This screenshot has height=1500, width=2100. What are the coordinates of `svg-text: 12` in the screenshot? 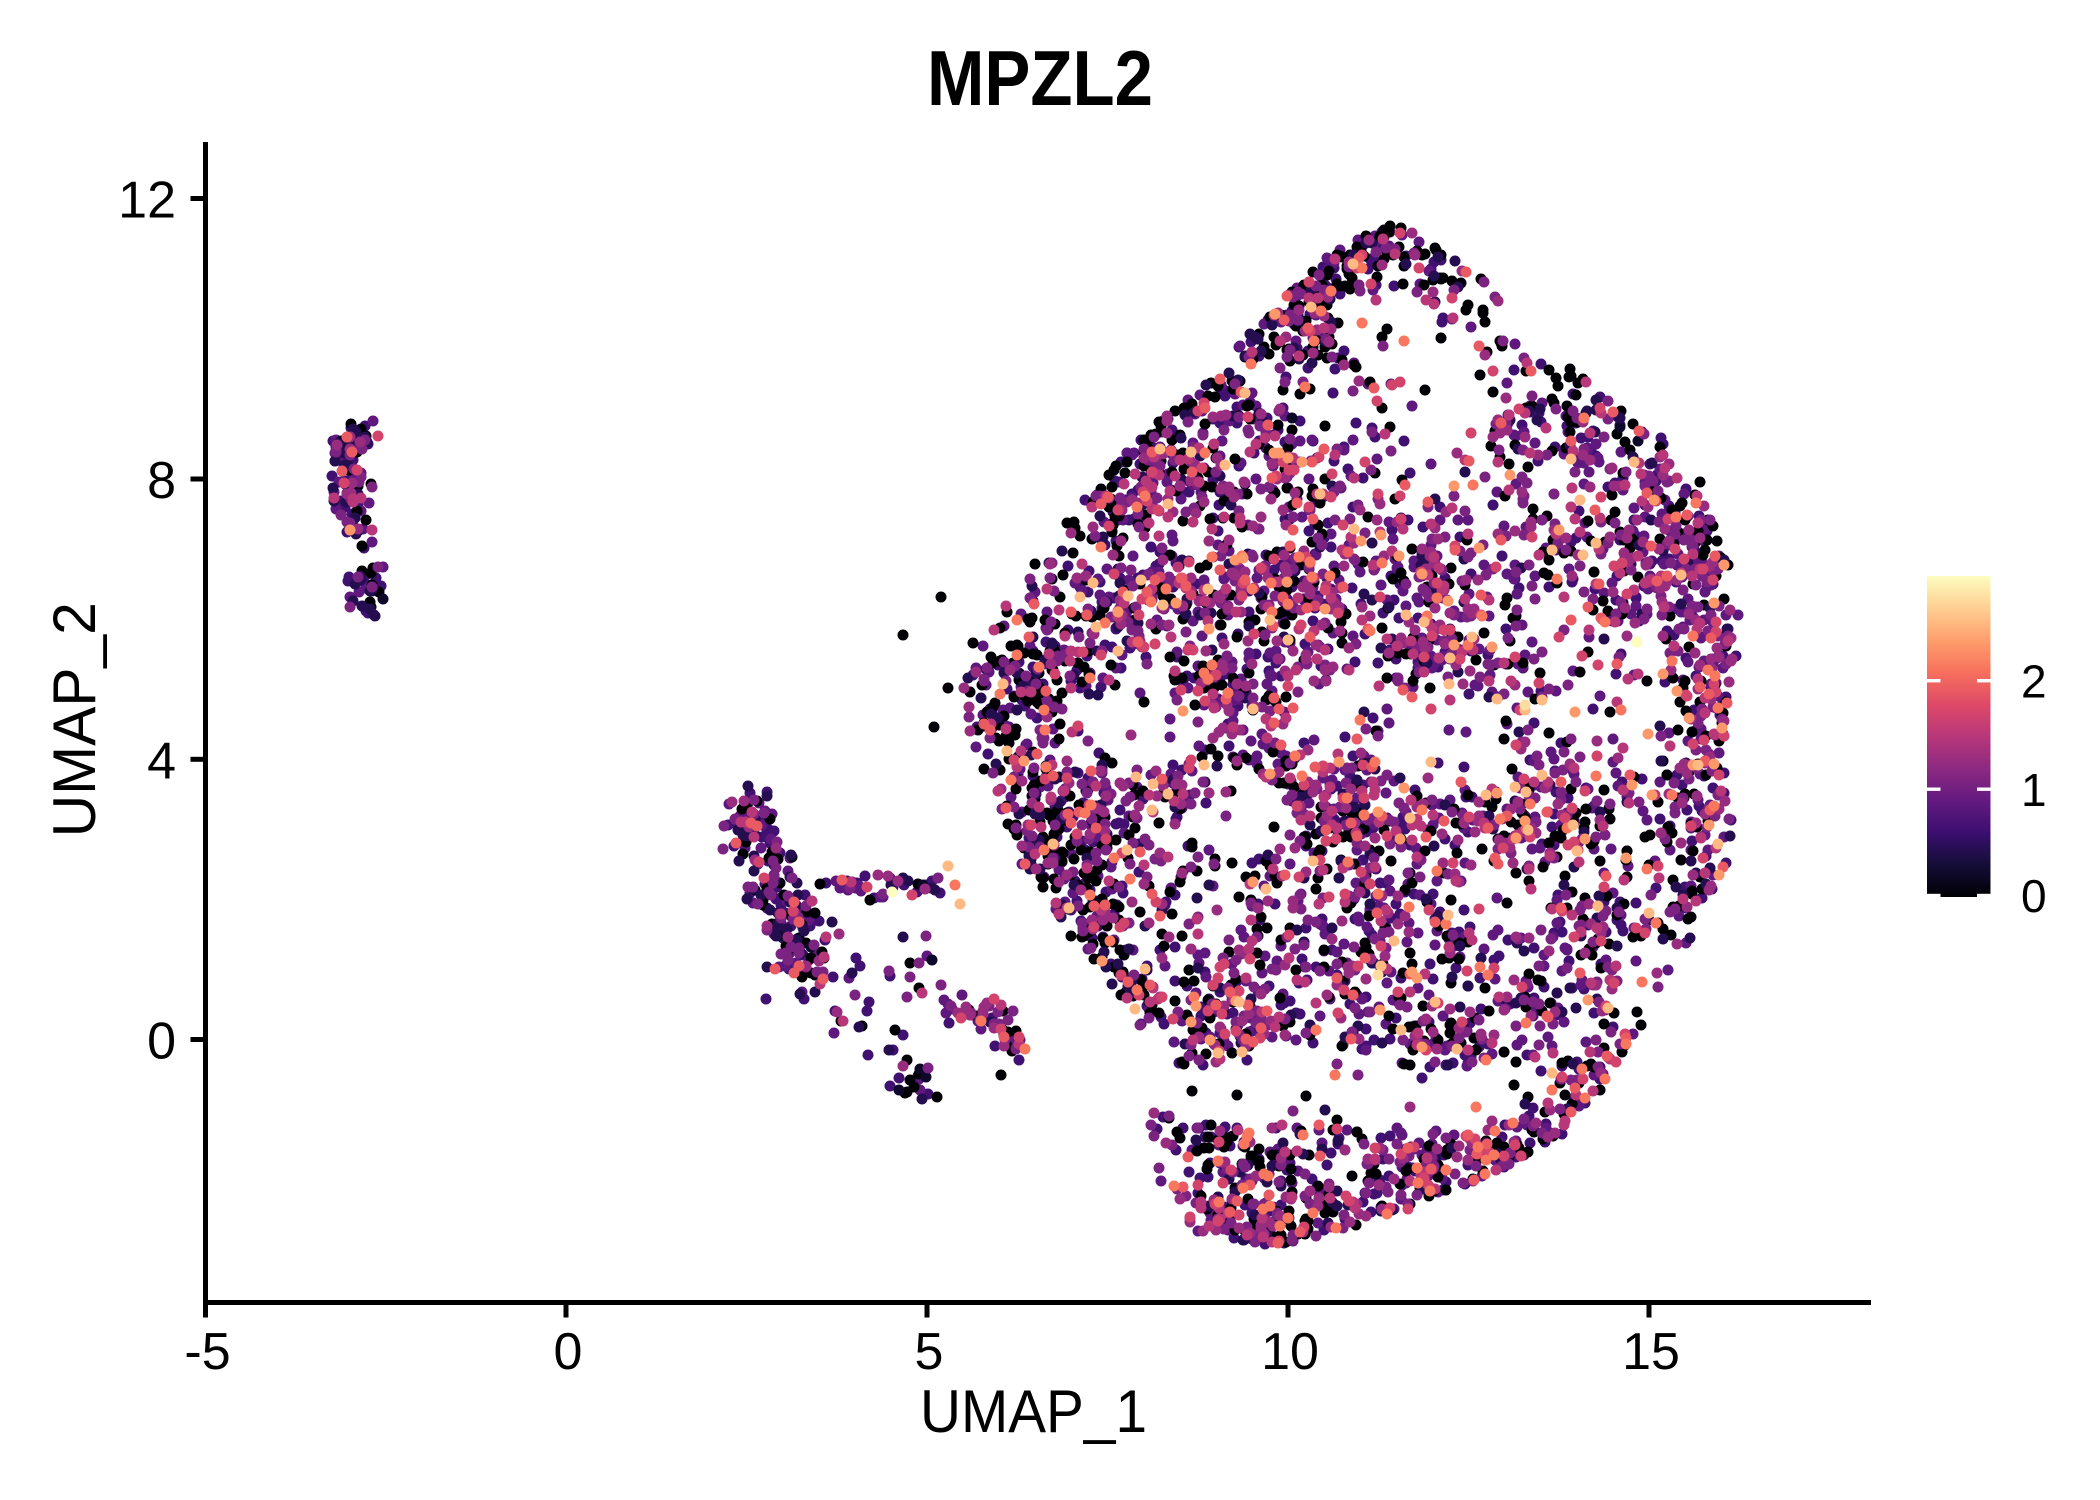 It's located at (147, 201).